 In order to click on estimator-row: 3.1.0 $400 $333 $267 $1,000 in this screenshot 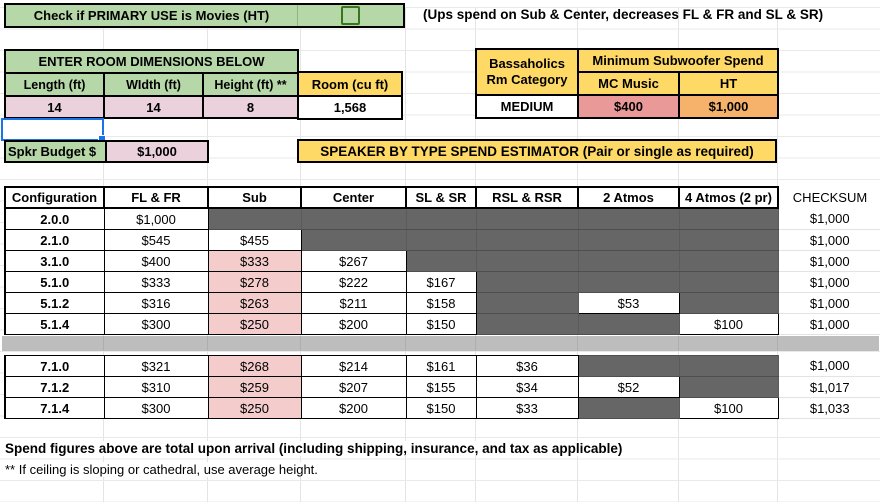, I will do `click(442, 261)`.